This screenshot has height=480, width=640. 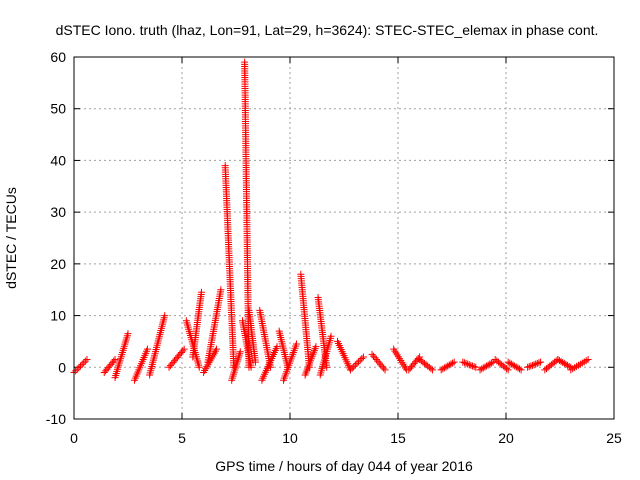 What do you see at coordinates (11, 238) in the screenshot?
I see `y-axis-label: dSTEC / TECUs` at bounding box center [11, 238].